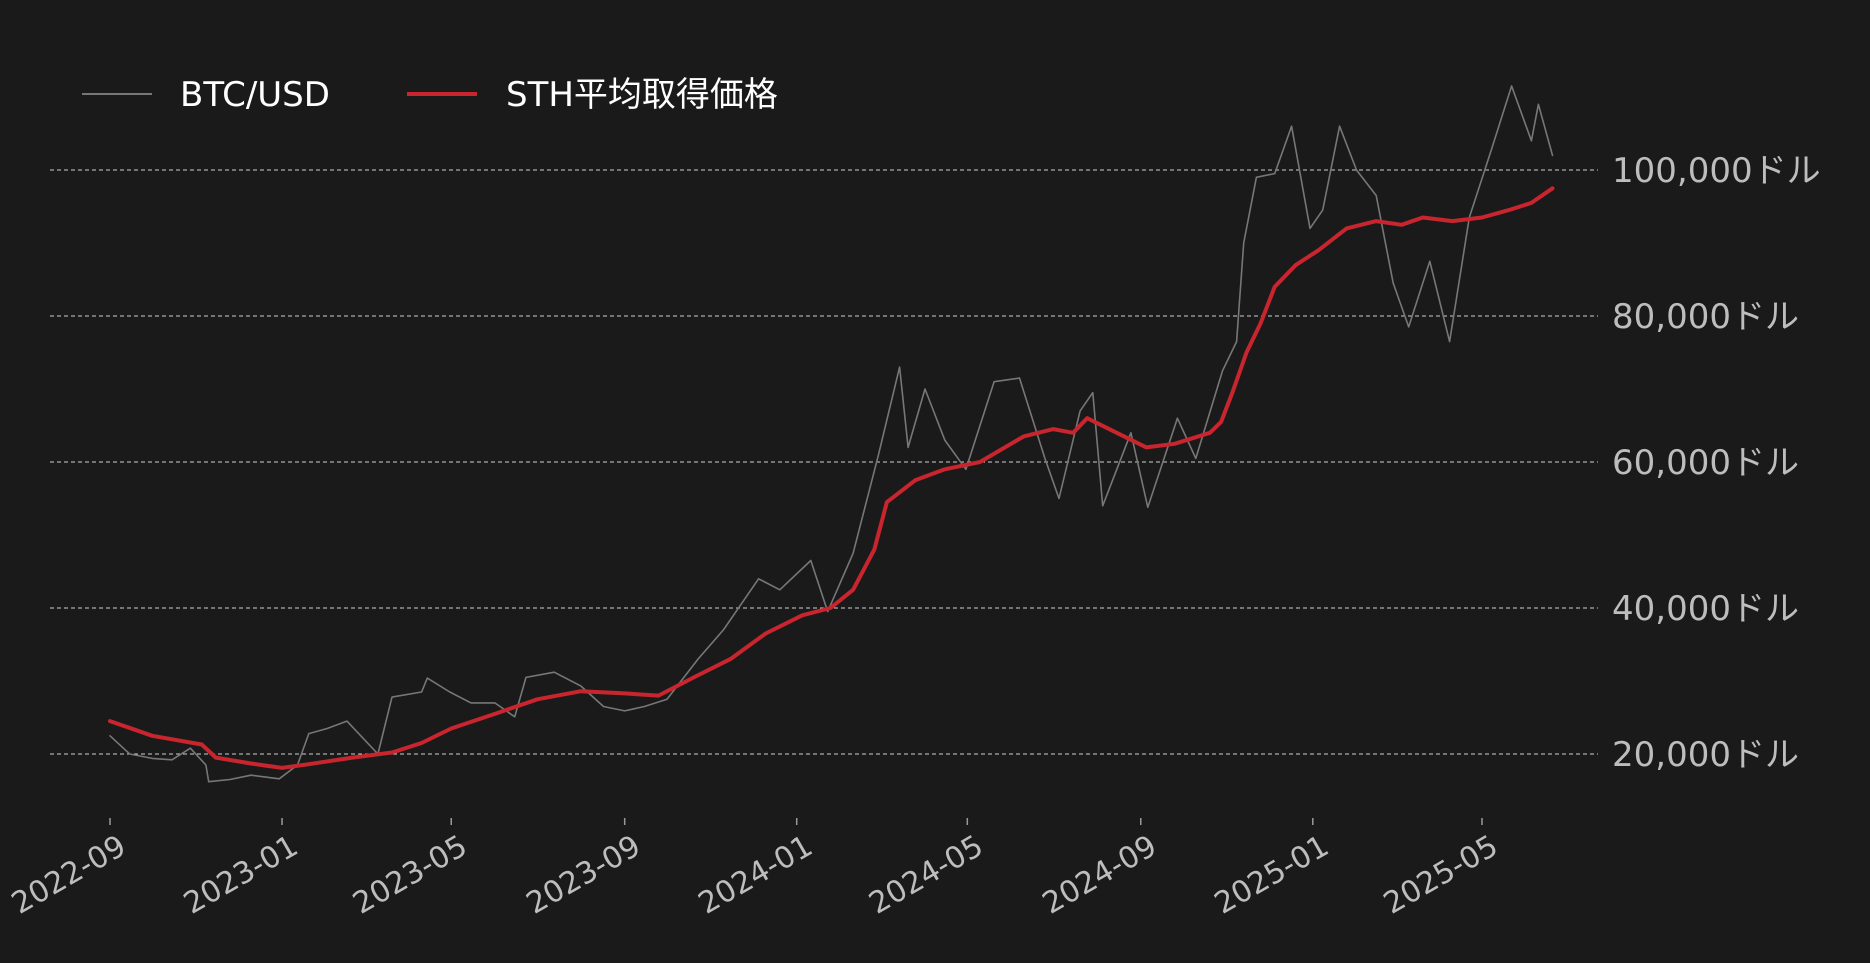 This screenshot has height=963, width=1870. I want to click on y-tick-label-80000: 80,000ドル, so click(1705, 317).